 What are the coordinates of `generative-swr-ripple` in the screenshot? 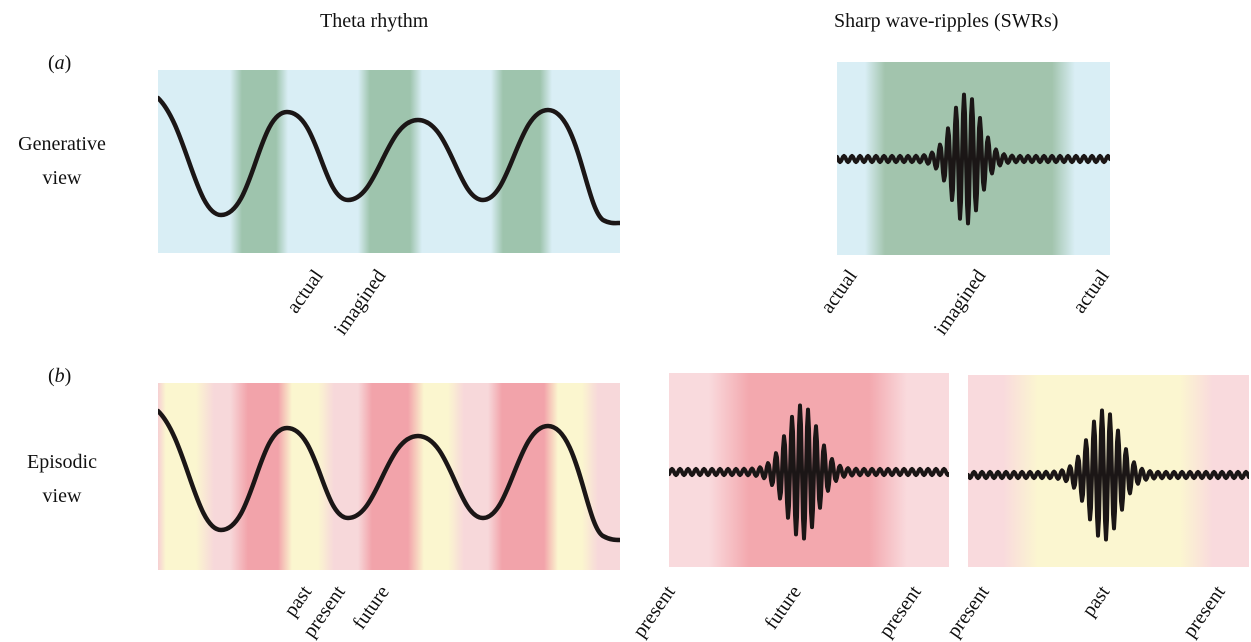 It's located at (973, 159).